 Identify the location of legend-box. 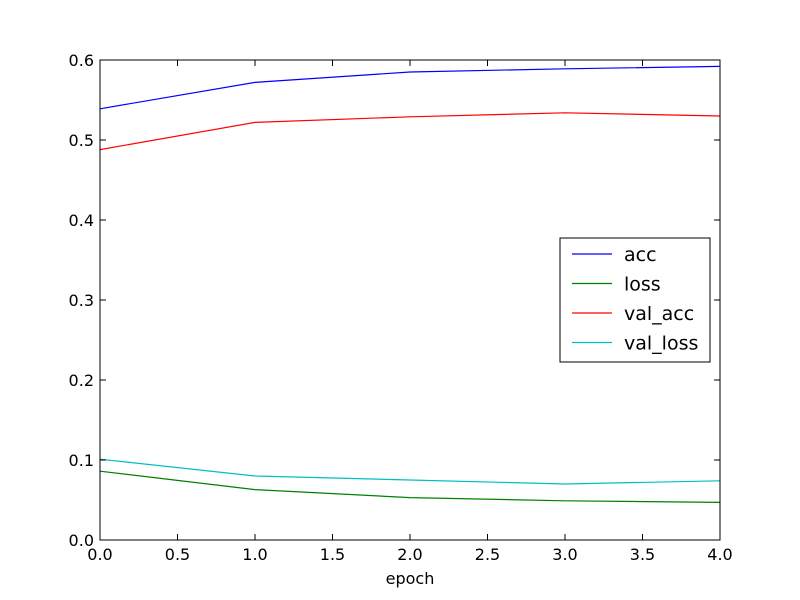
(635, 300).